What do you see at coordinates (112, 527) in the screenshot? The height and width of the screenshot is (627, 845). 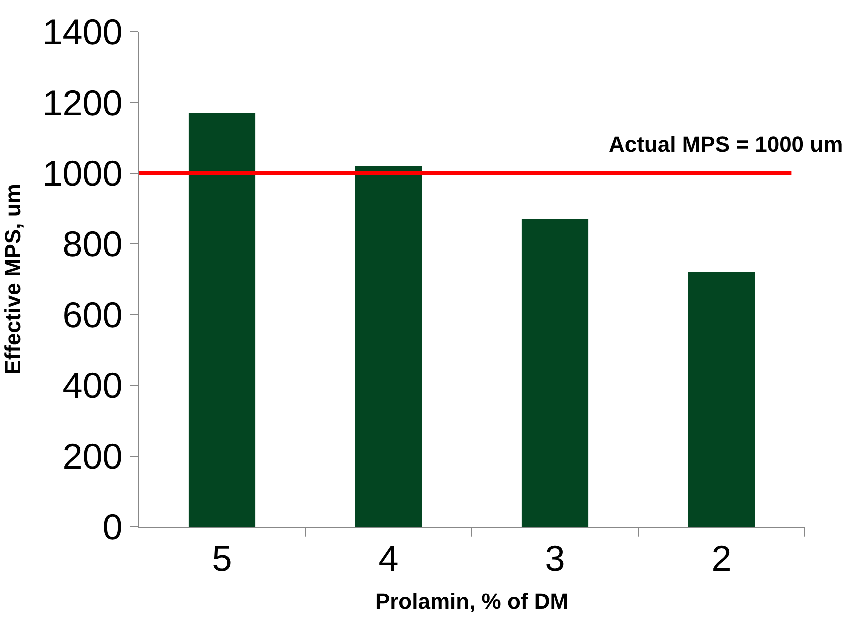 I see `y-tick-label: 0` at bounding box center [112, 527].